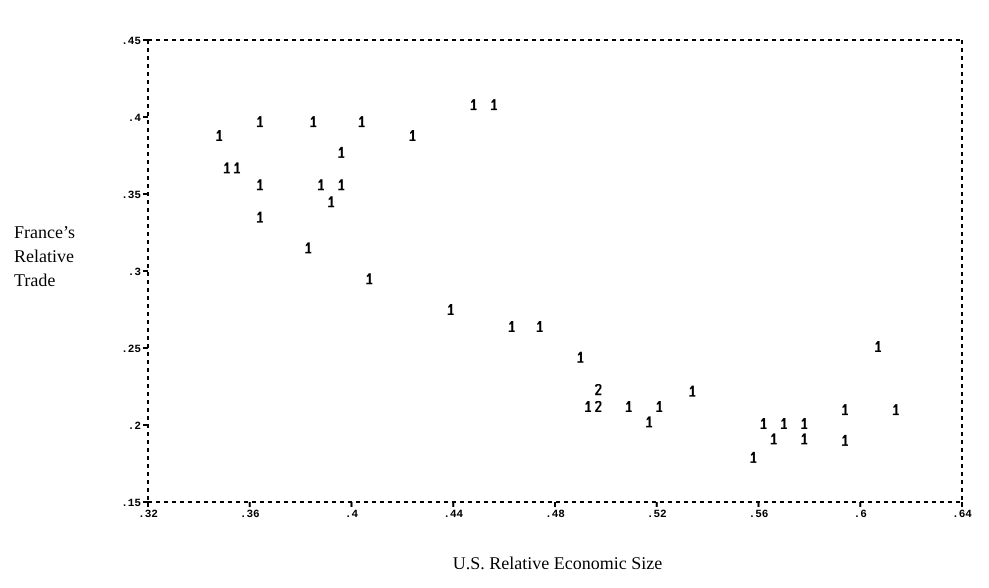 The height and width of the screenshot is (588, 989). What do you see at coordinates (962, 514) in the screenshot?
I see `x-tick-label: .64` at bounding box center [962, 514].